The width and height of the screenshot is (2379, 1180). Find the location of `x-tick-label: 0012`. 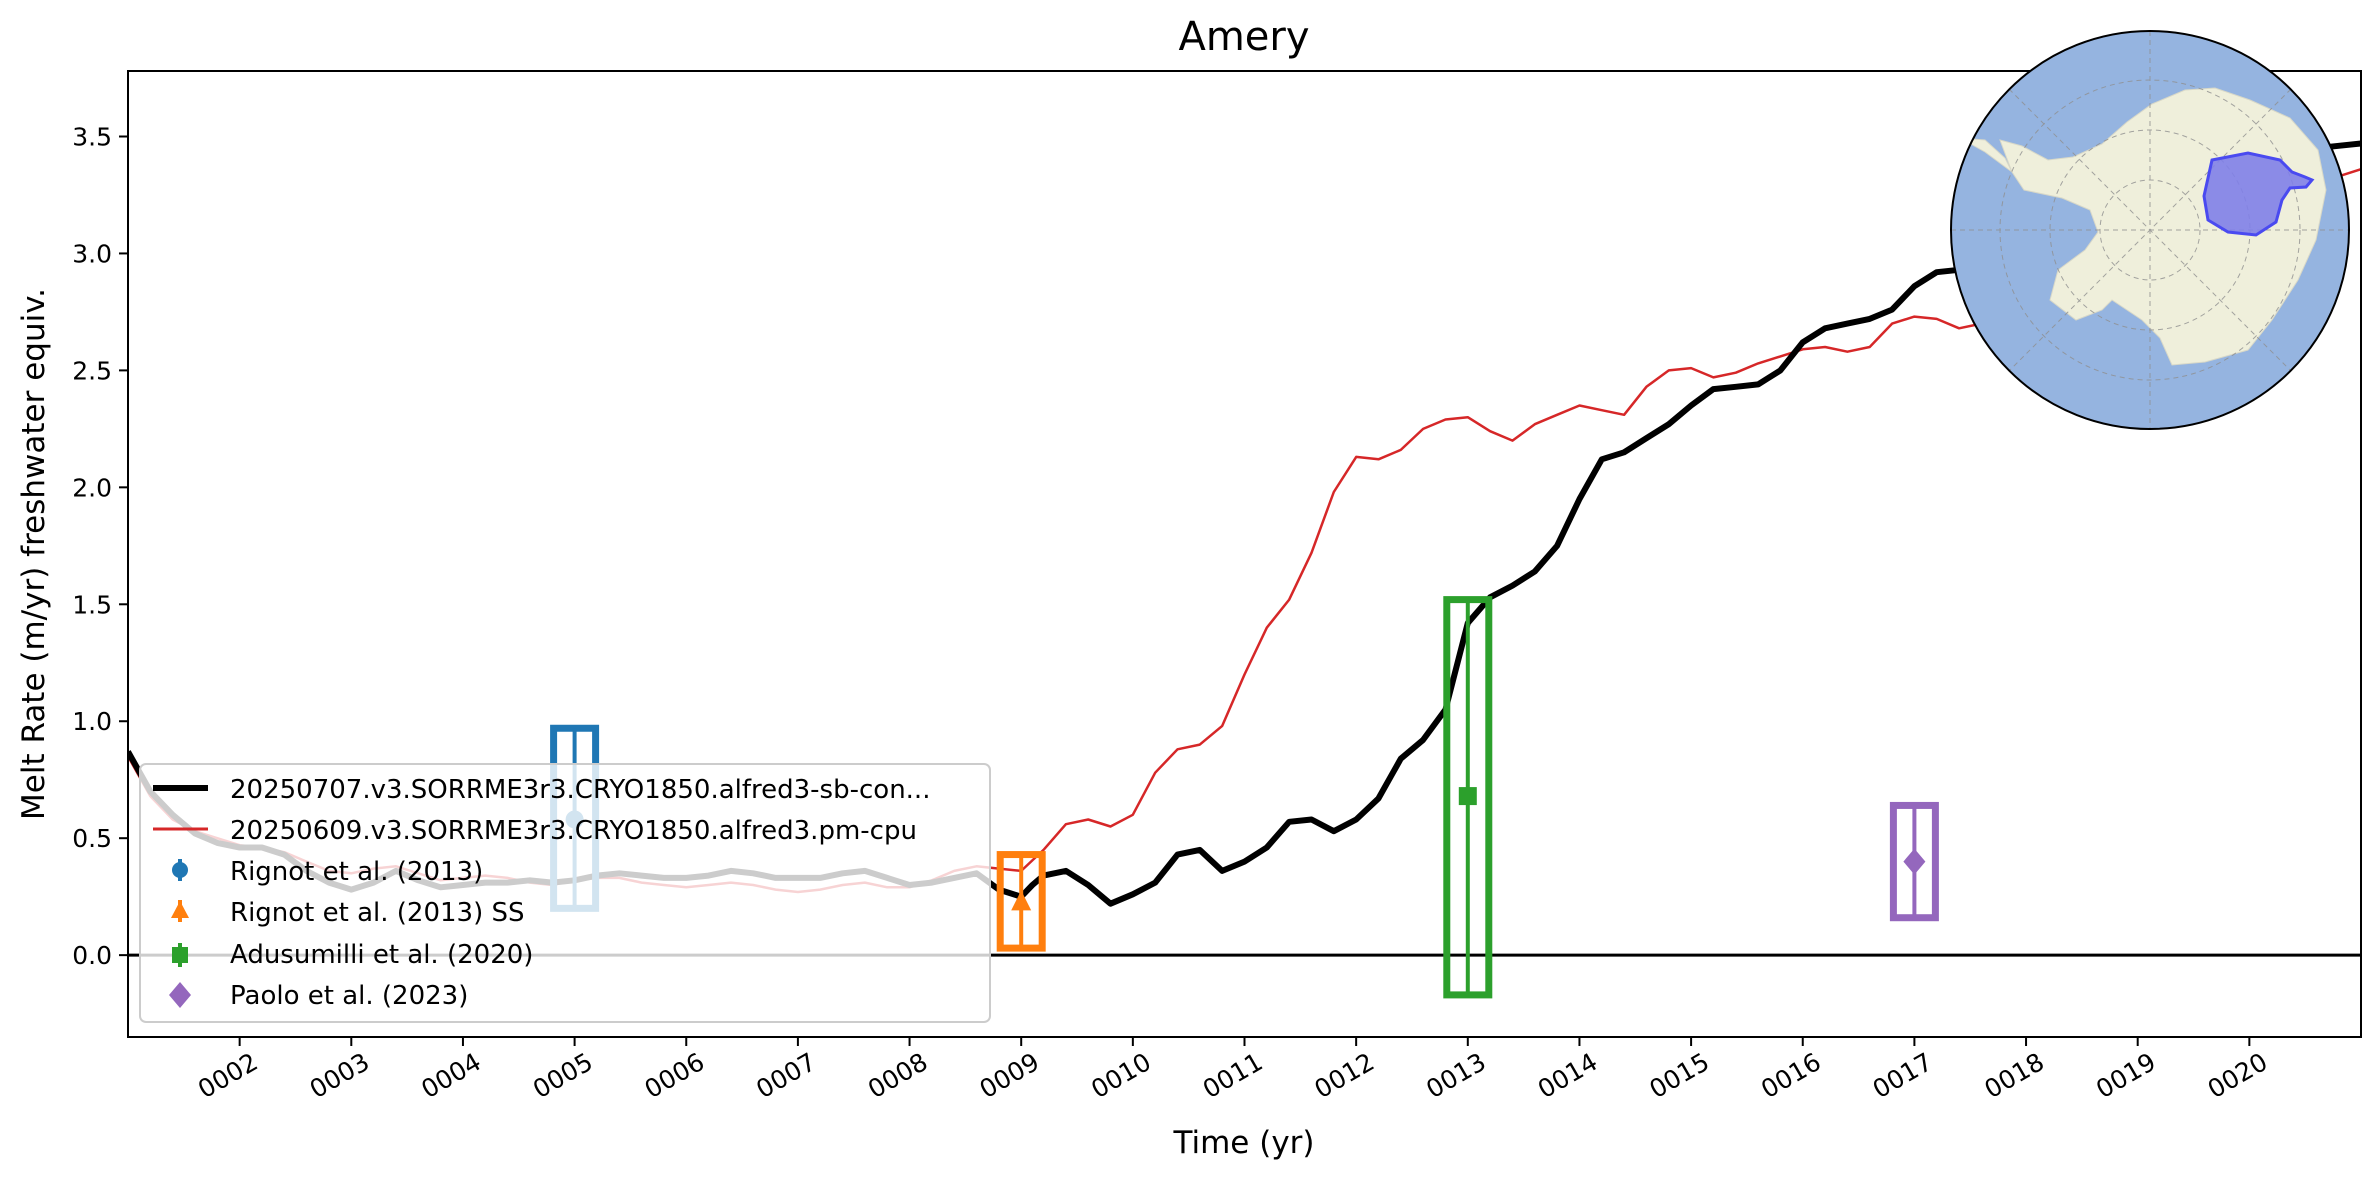

x-tick-label: 0012 is located at coordinates (1345, 1075).